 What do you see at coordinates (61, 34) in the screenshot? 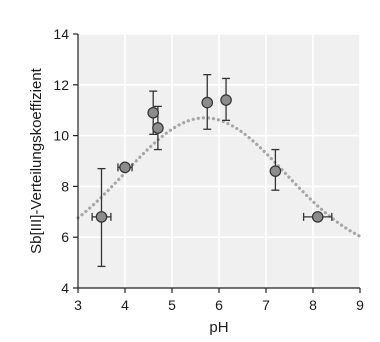
I see `y-tick-label: 14` at bounding box center [61, 34].